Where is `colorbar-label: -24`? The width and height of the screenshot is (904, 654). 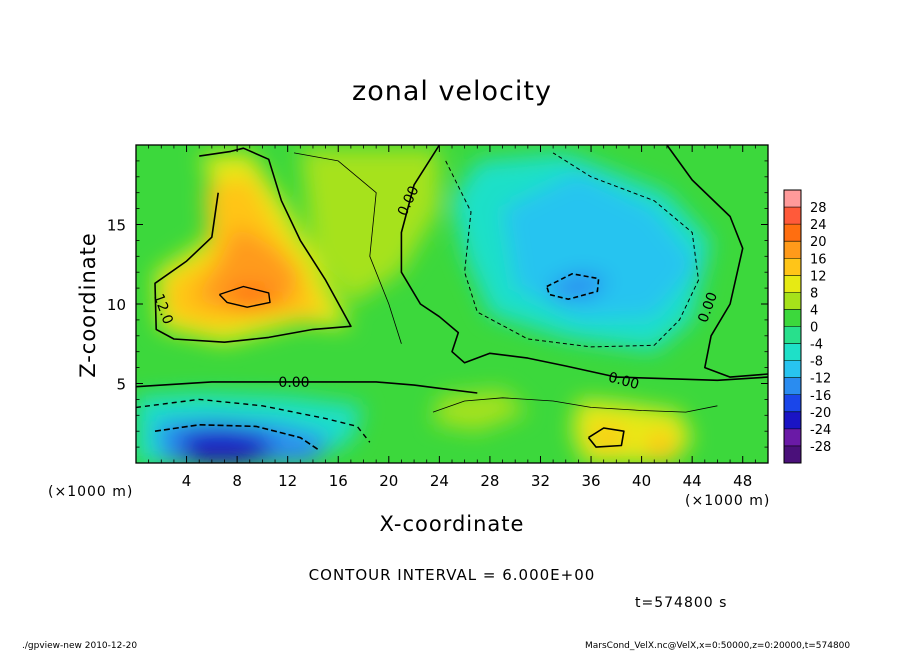 colorbar-label: -24 is located at coordinates (820, 430).